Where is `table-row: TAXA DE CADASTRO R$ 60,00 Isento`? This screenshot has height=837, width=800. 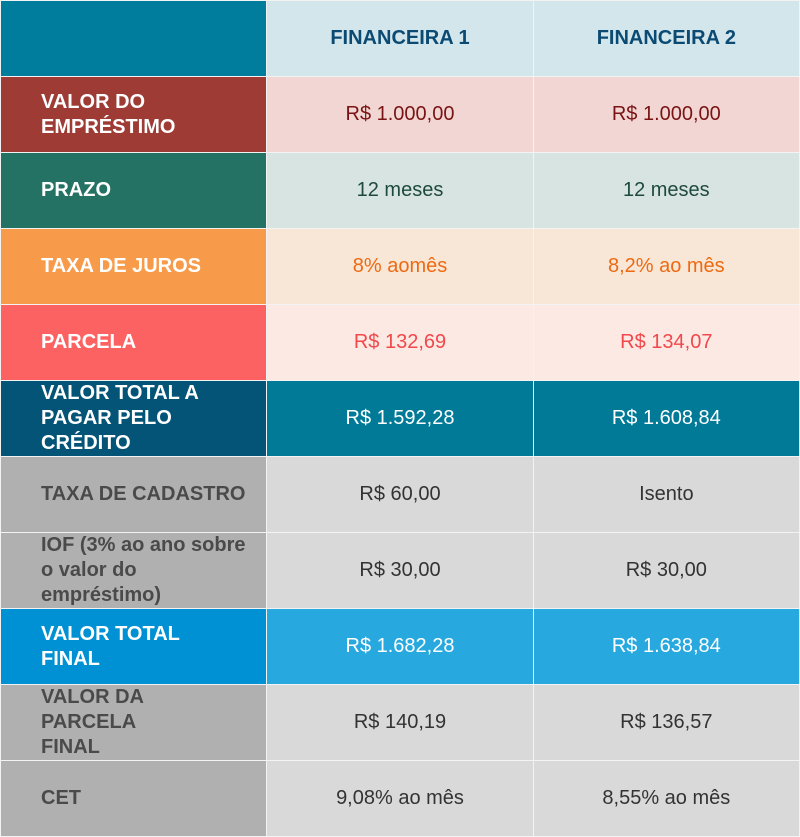
table-row: TAXA DE CADASTRO R$ 60,00 Isento is located at coordinates (400, 494).